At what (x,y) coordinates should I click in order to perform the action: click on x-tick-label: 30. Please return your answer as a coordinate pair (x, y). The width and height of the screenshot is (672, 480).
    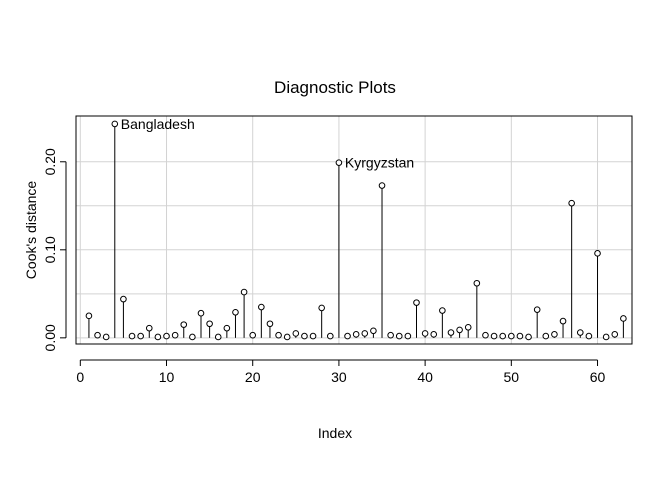
    Looking at the image, I should click on (339, 377).